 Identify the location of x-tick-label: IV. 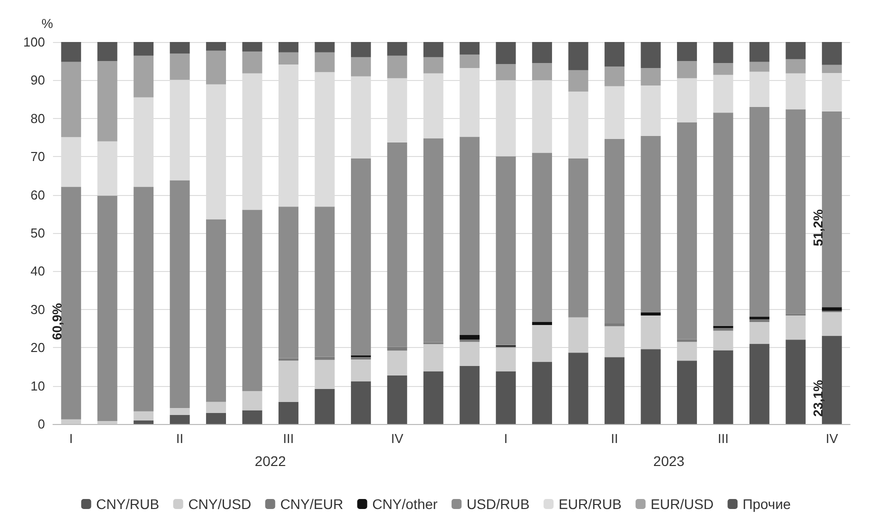
(397, 438).